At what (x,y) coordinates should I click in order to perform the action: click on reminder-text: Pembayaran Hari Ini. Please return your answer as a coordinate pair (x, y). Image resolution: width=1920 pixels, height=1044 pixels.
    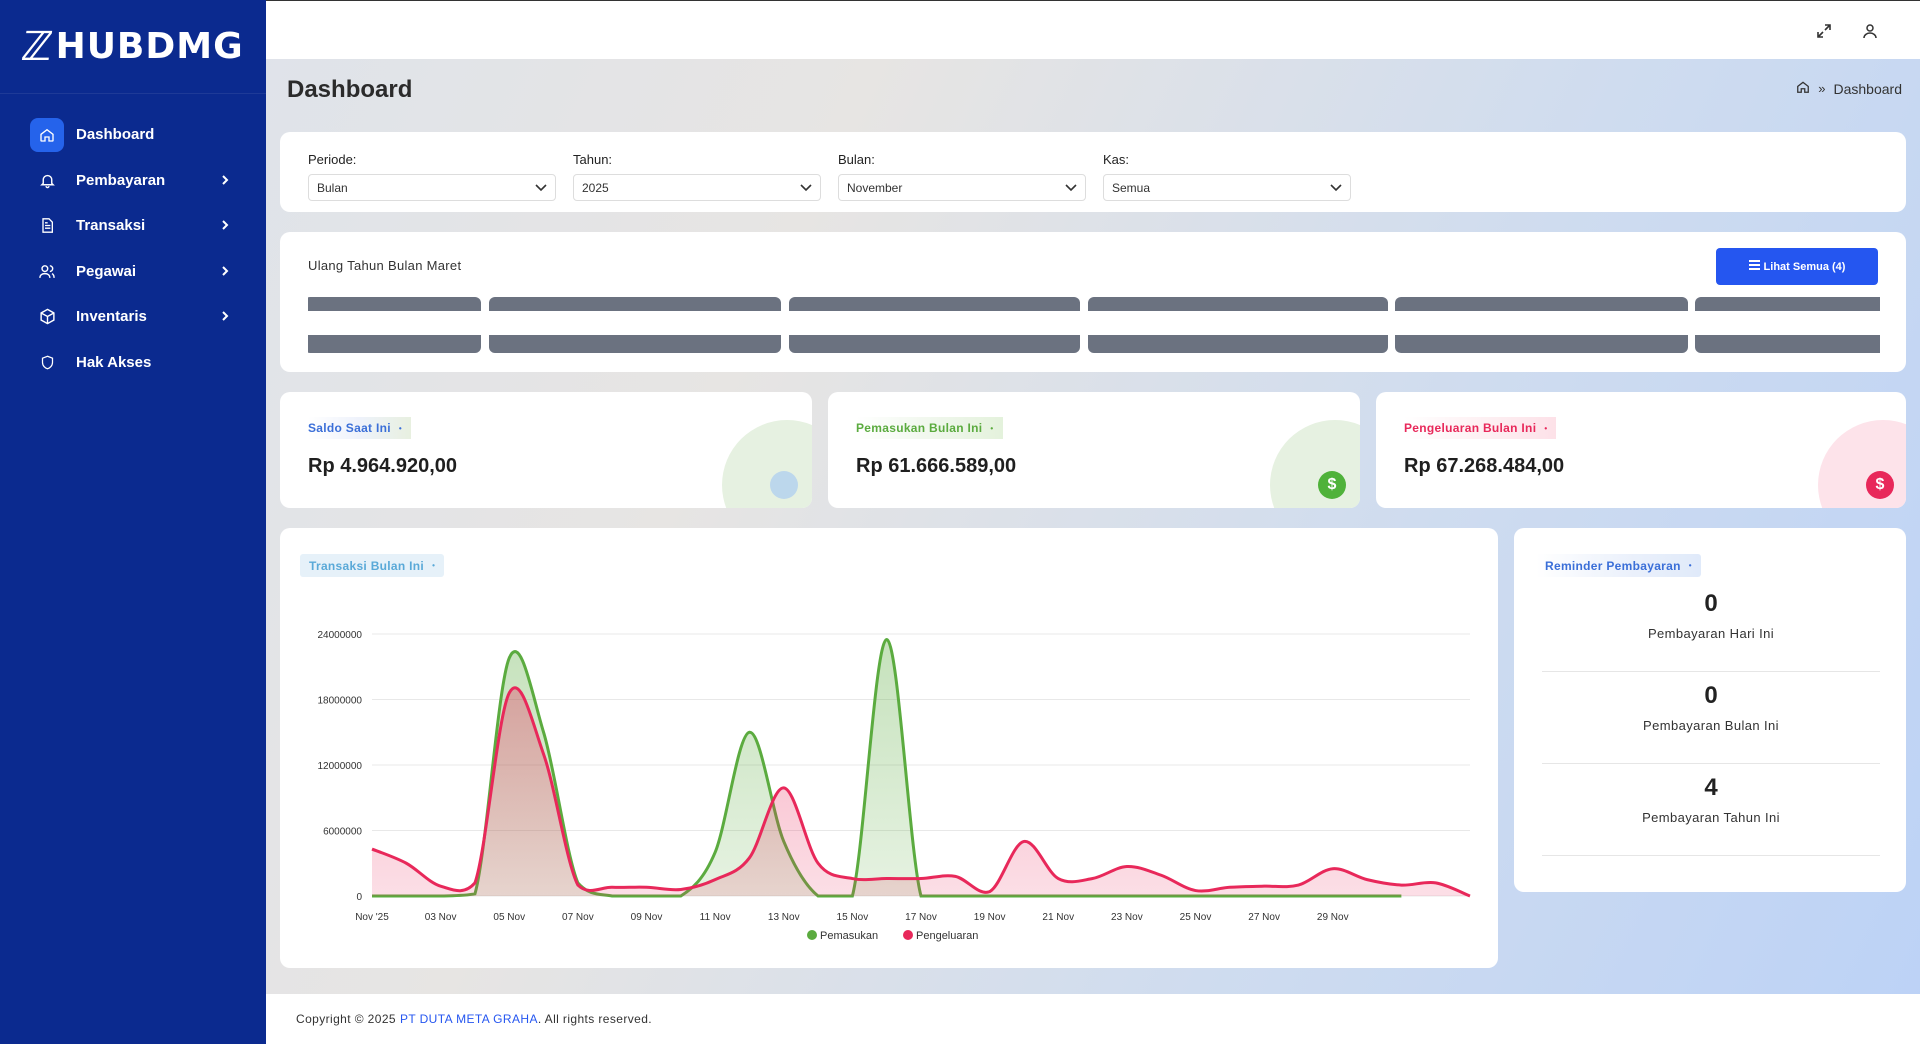
    Looking at the image, I should click on (1711, 633).